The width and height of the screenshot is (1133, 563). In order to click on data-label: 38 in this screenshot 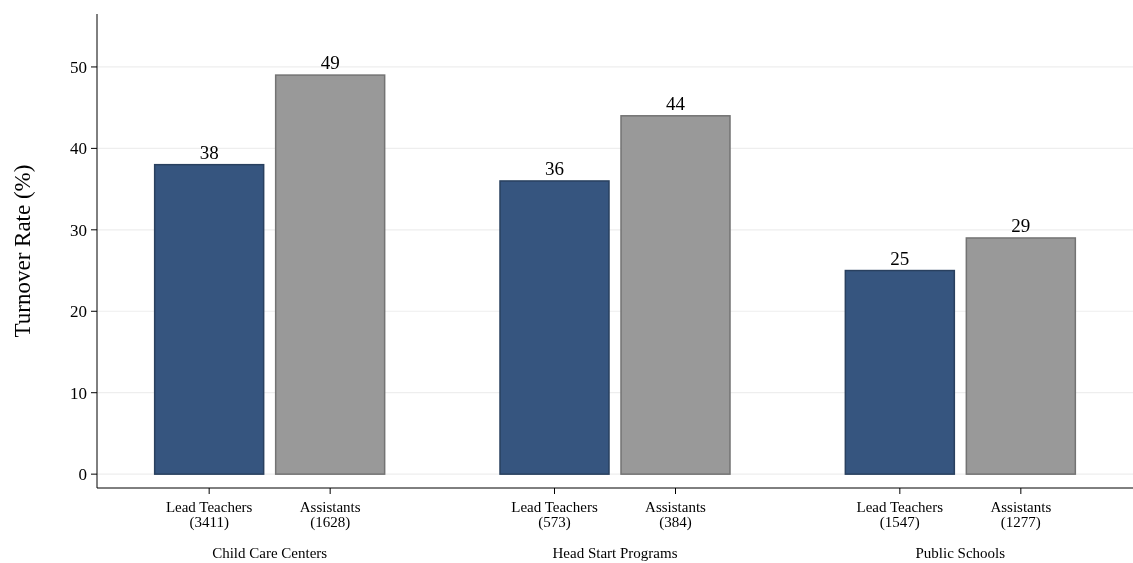, I will do `click(209, 152)`.